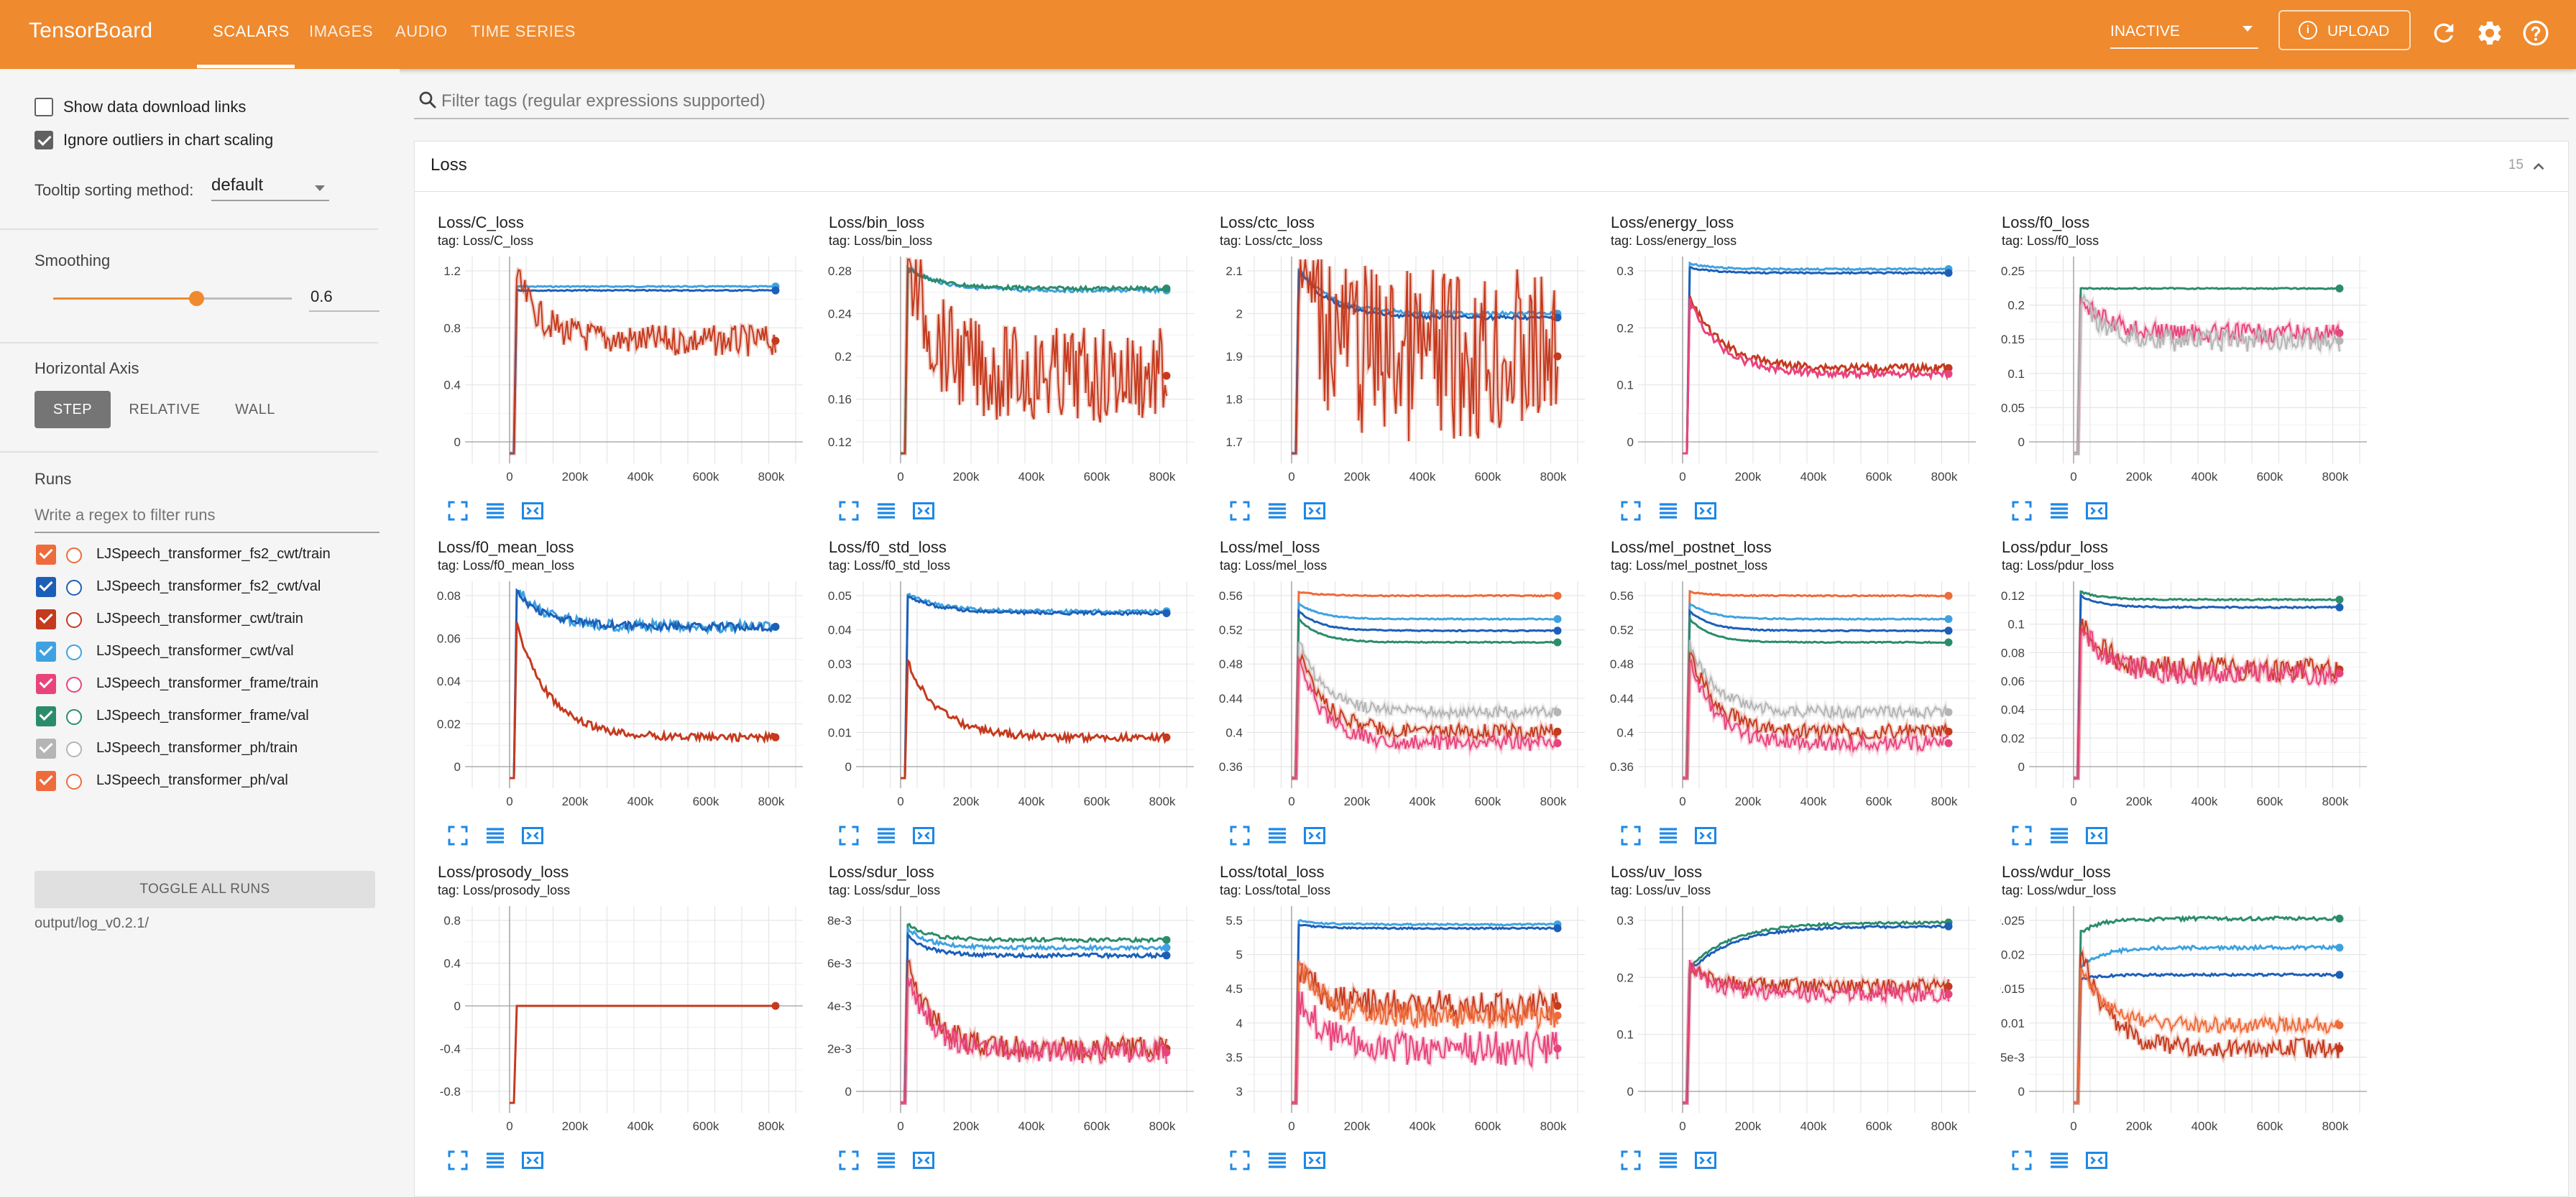  What do you see at coordinates (341, 31) in the screenshot?
I see `tab-images: IMAGES` at bounding box center [341, 31].